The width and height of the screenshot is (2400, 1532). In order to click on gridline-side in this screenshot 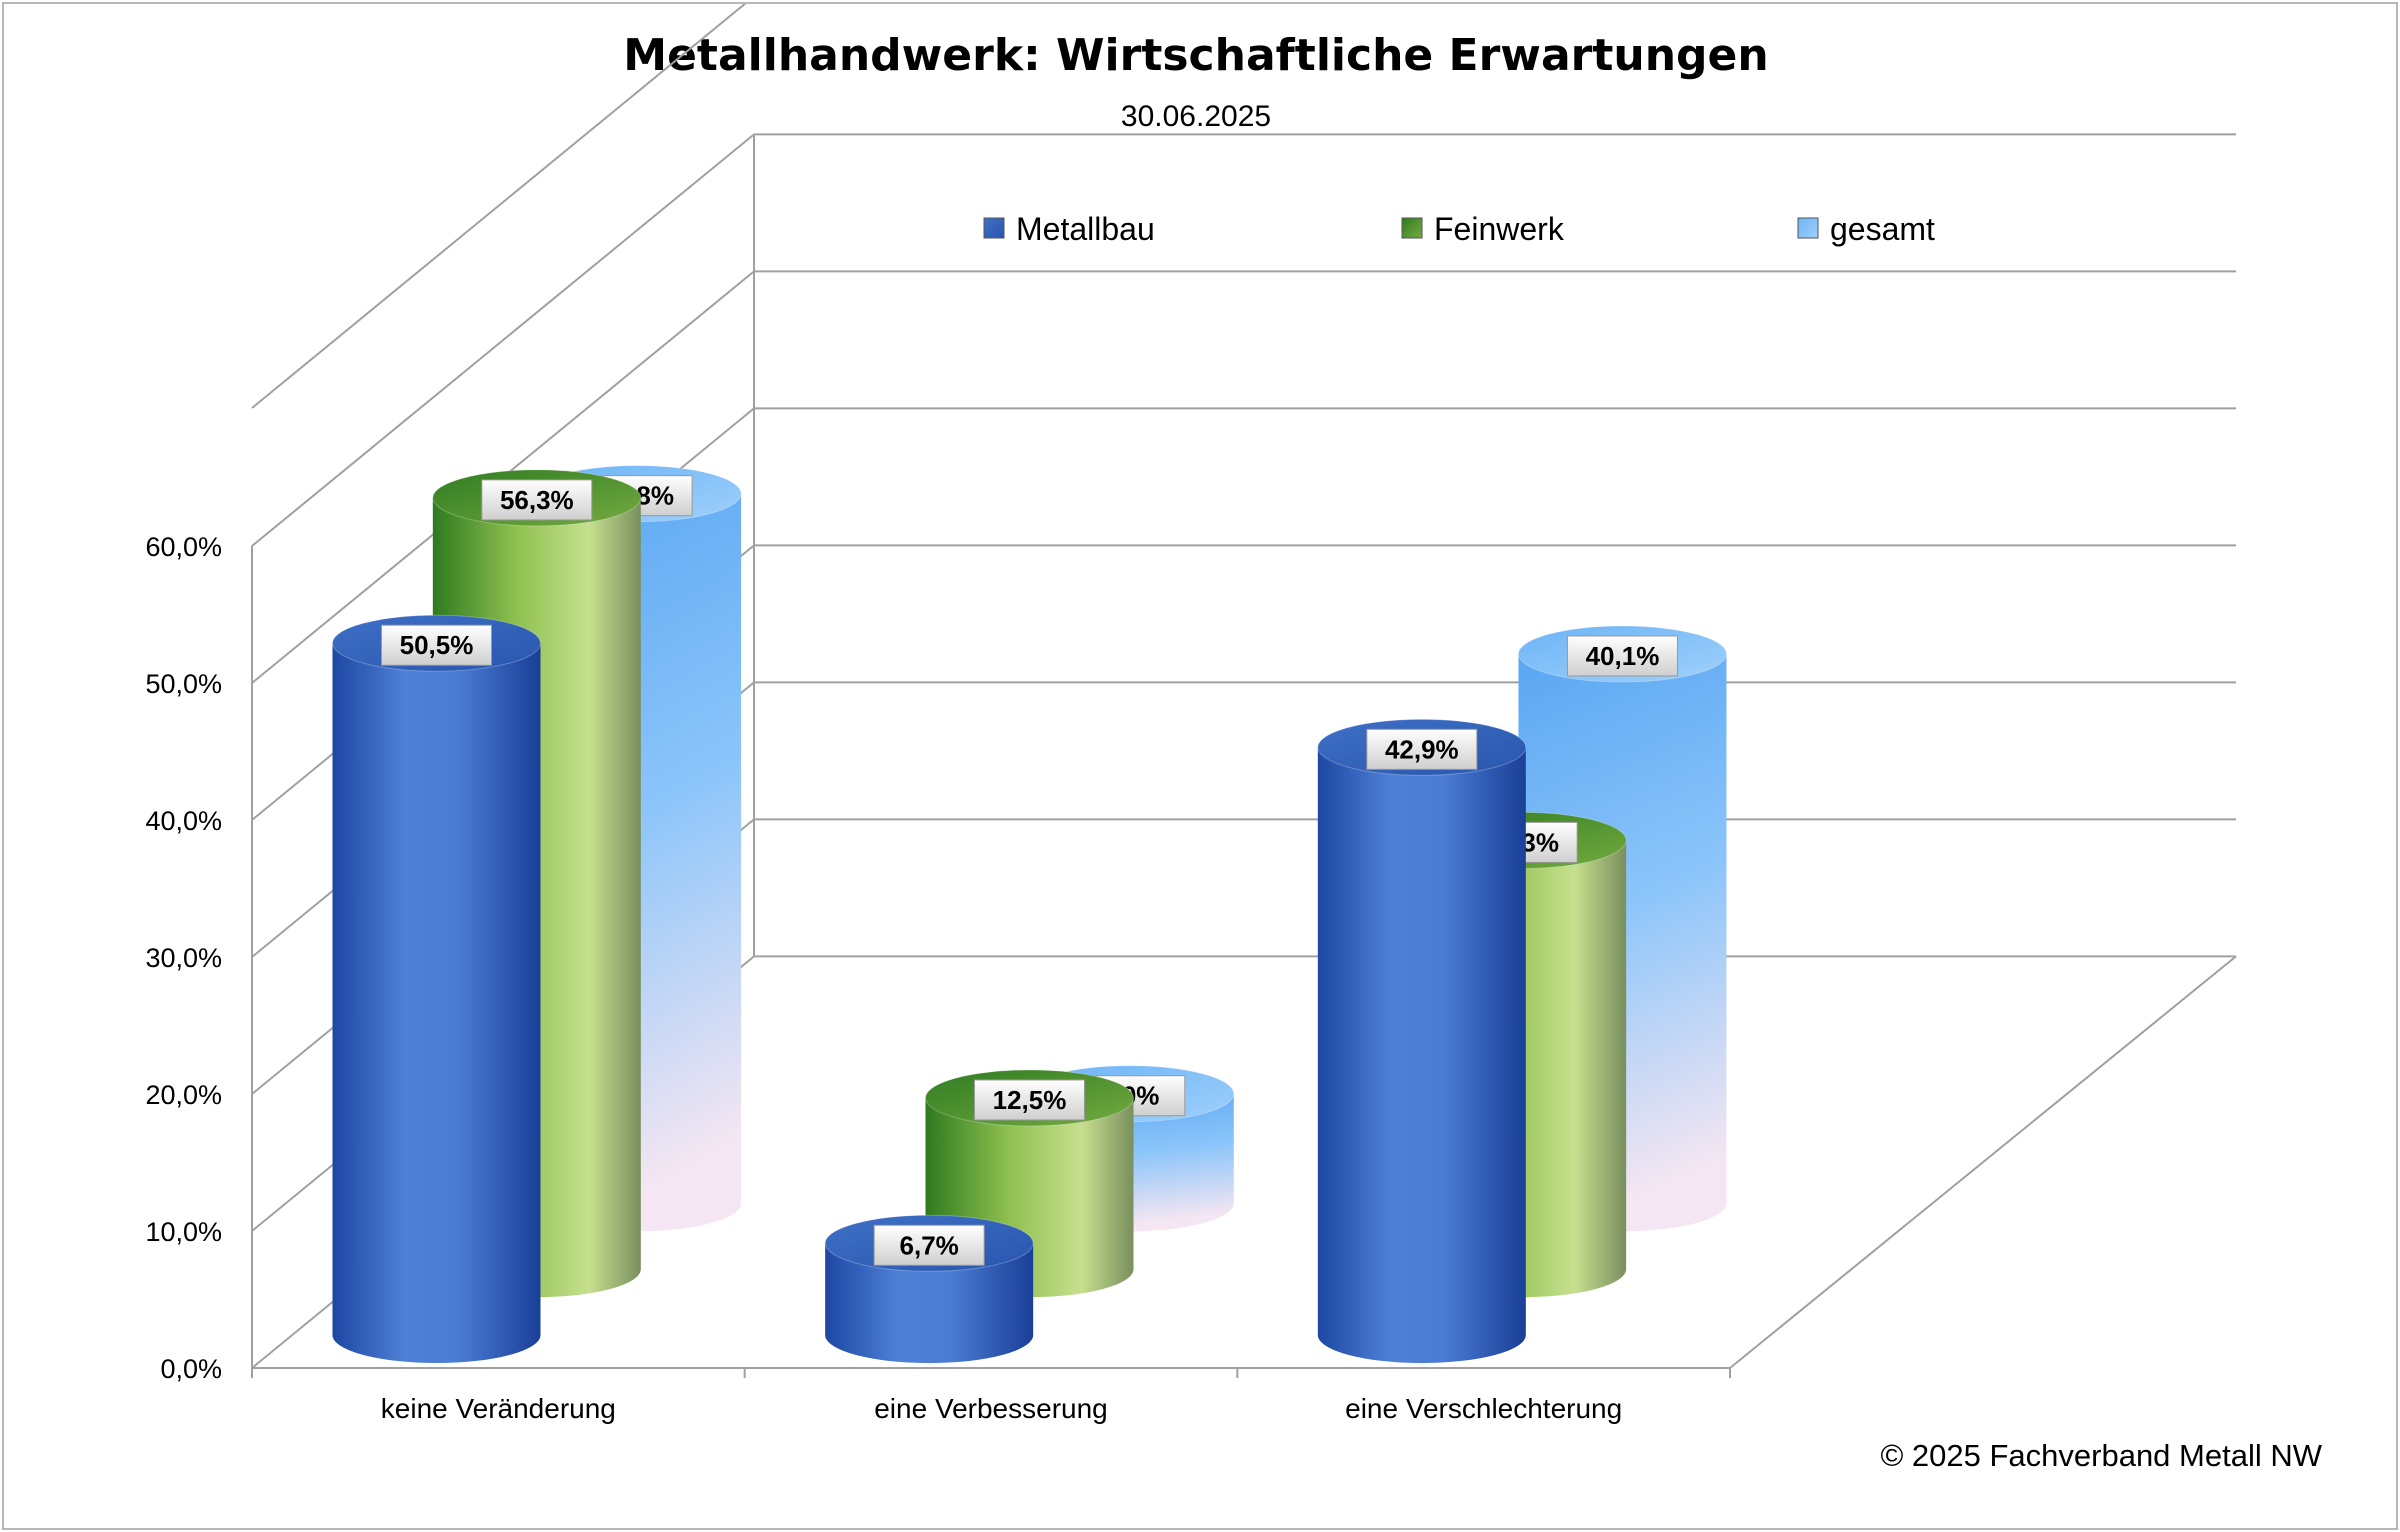, I will do `click(503, 340)`.